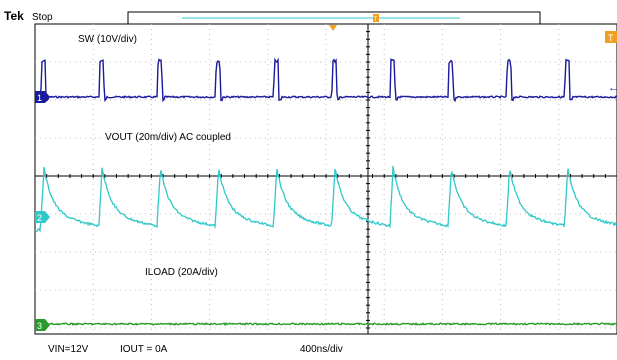  What do you see at coordinates (68, 349) in the screenshot?
I see `vin-label: VIN=12V` at bounding box center [68, 349].